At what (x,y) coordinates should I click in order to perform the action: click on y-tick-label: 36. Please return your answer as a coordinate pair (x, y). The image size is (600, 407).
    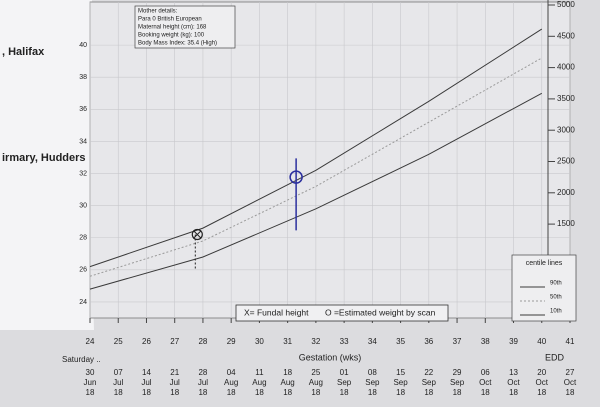
    Looking at the image, I should click on (83, 109).